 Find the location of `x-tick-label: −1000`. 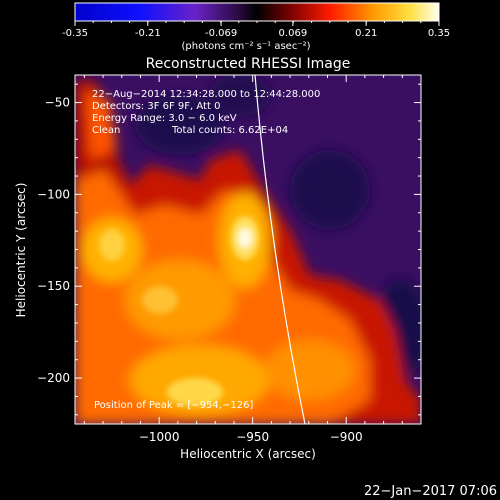

x-tick-label: −1000 is located at coordinates (159, 437).